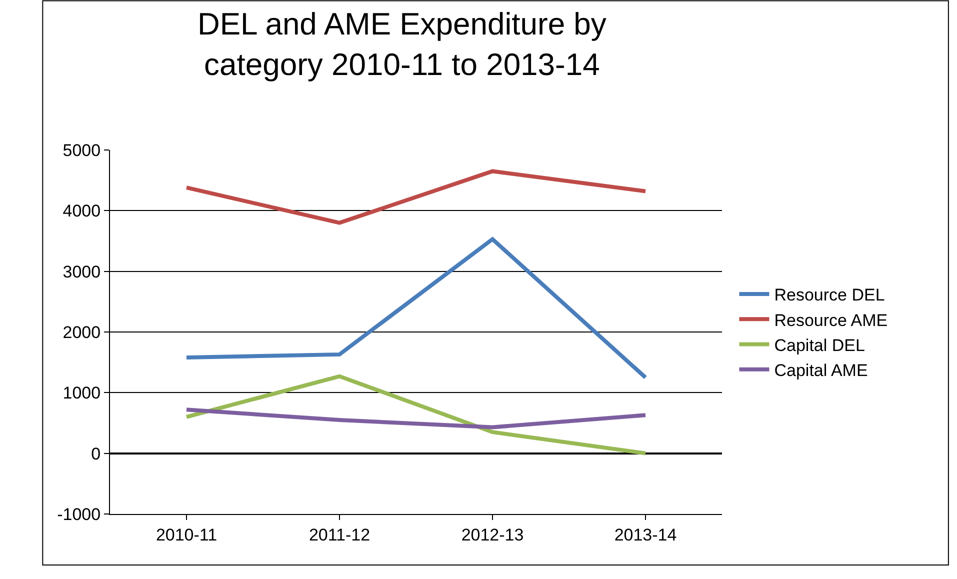 The width and height of the screenshot is (957, 579). I want to click on y-tick-label: 3000, so click(81, 272).